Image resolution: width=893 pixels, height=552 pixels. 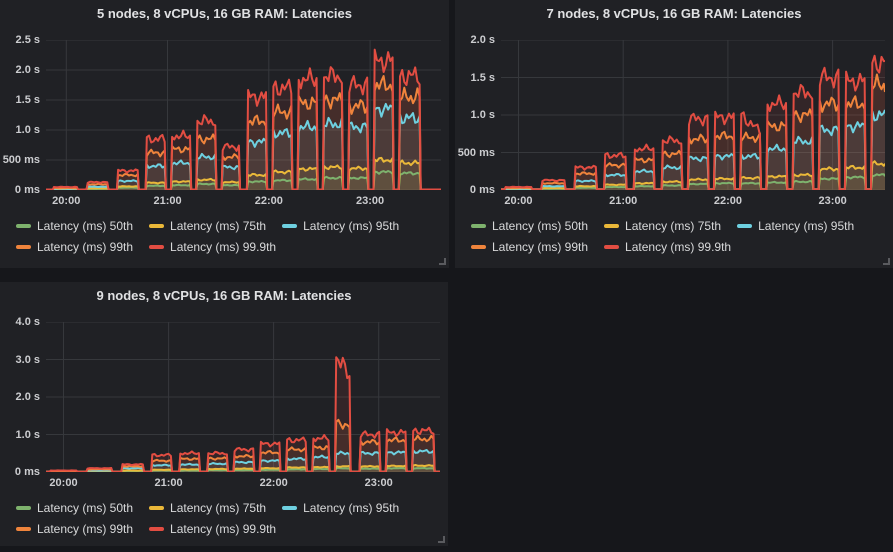 What do you see at coordinates (674, 13) in the screenshot?
I see `panel-title: 7 nodes, 8 vCPUs, 16 GB RAM: Latencies` at bounding box center [674, 13].